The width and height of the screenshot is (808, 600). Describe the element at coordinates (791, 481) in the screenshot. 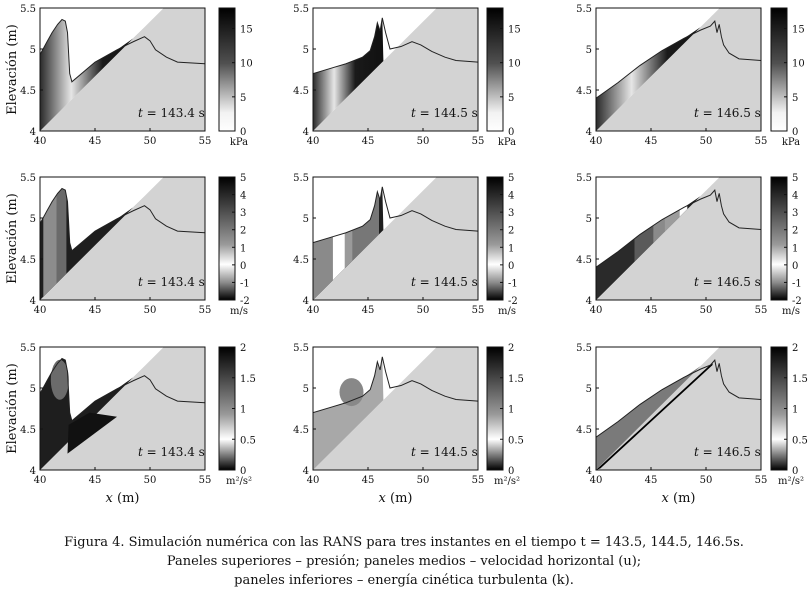

I see `colorbar-unit-label: m²/s²` at that location.